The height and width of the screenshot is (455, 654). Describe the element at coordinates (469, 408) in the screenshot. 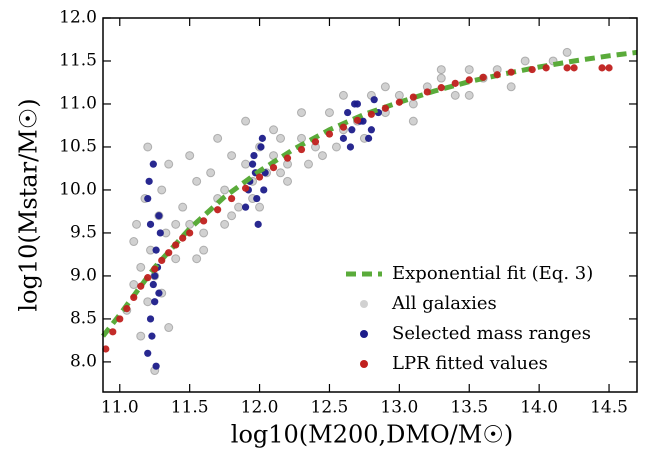

I see `x-tick-label: 13.5` at that location.